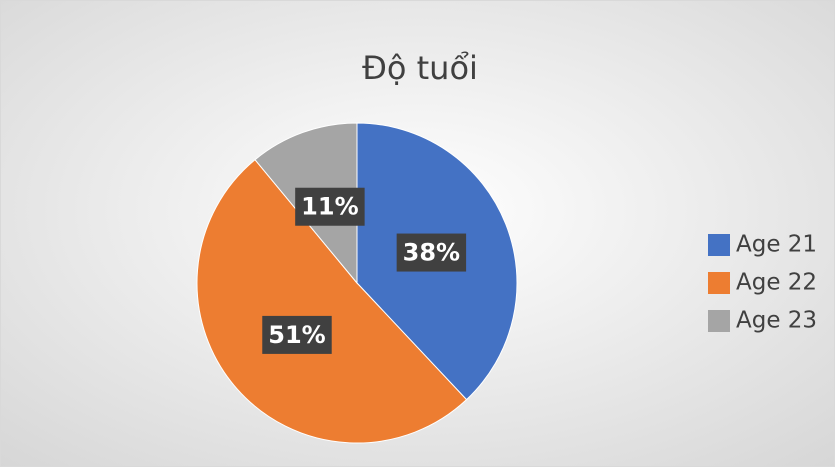 This screenshot has width=835, height=467. Describe the element at coordinates (776, 321) in the screenshot. I see `legend-label: Age 23` at that location.